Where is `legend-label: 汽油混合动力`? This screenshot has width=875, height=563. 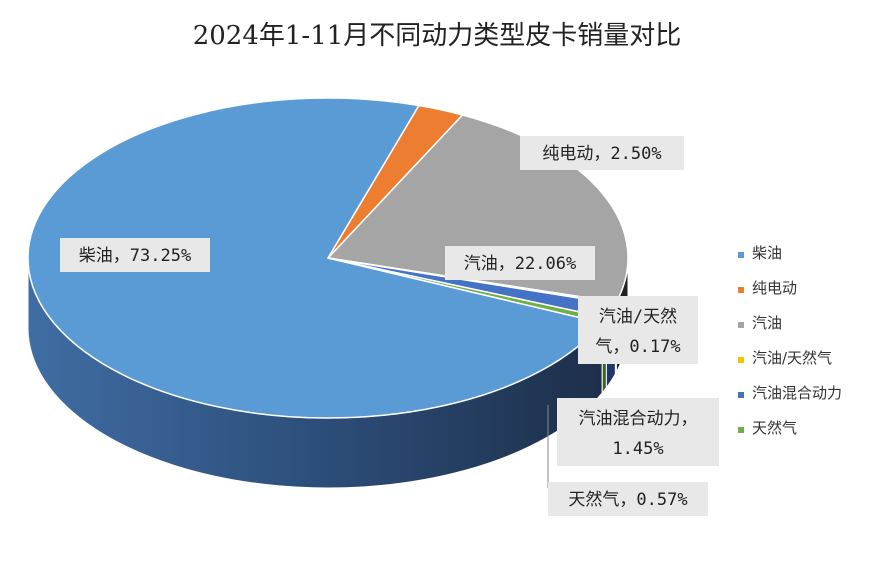 legend-label: 汽油混合动力 is located at coordinates (797, 393).